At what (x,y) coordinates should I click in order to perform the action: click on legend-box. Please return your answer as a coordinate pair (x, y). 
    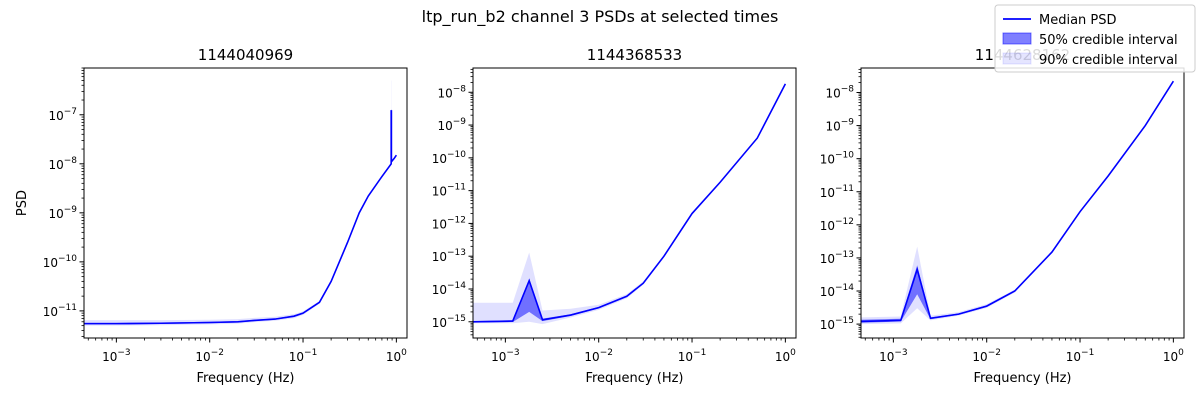
    Looking at the image, I should click on (1095, 38).